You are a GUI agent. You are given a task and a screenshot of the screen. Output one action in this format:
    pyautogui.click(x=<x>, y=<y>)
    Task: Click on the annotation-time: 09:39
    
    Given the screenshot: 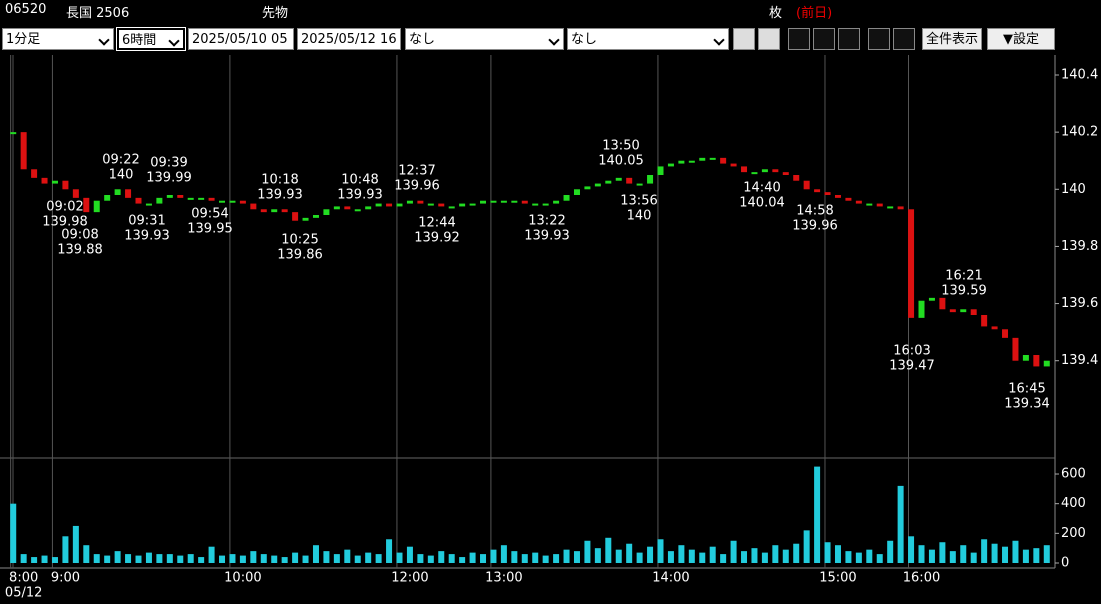 What is the action you would take?
    pyautogui.click(x=168, y=163)
    